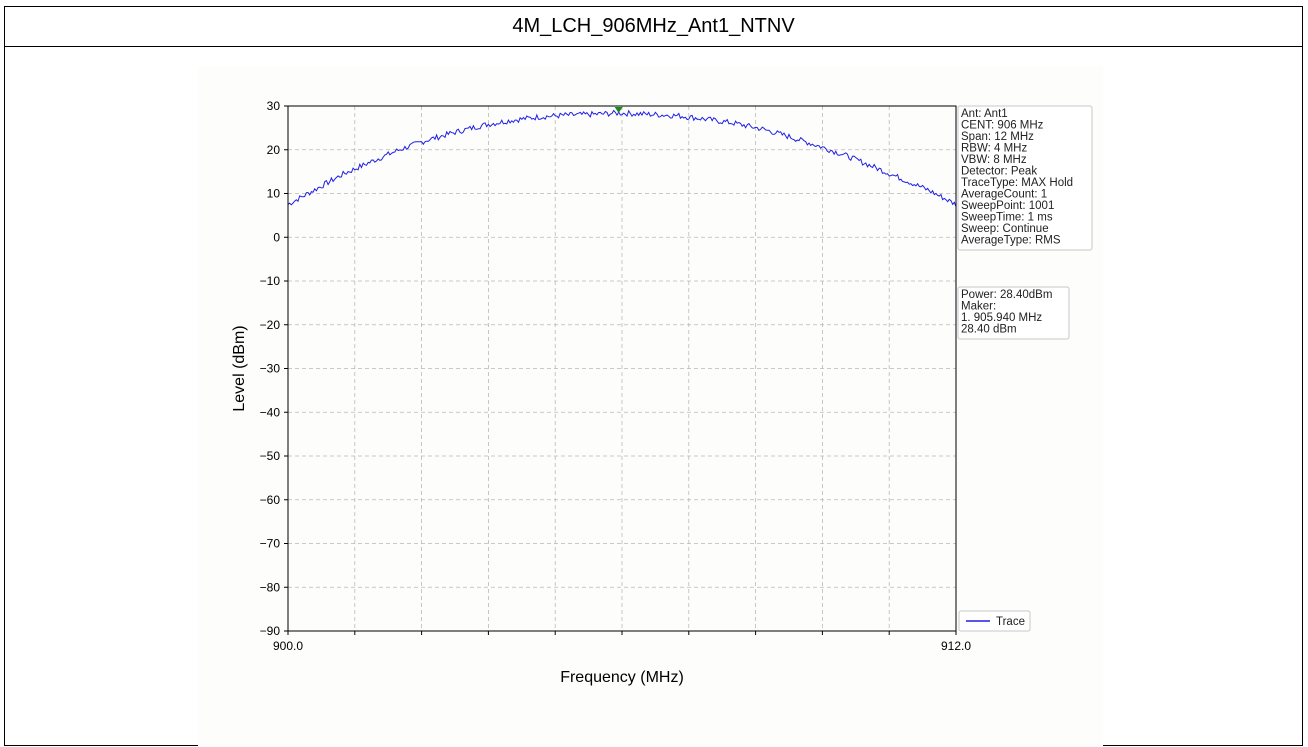 The image size is (1308, 747). What do you see at coordinates (270, 412) in the screenshot?
I see `y-tick-label: −40` at bounding box center [270, 412].